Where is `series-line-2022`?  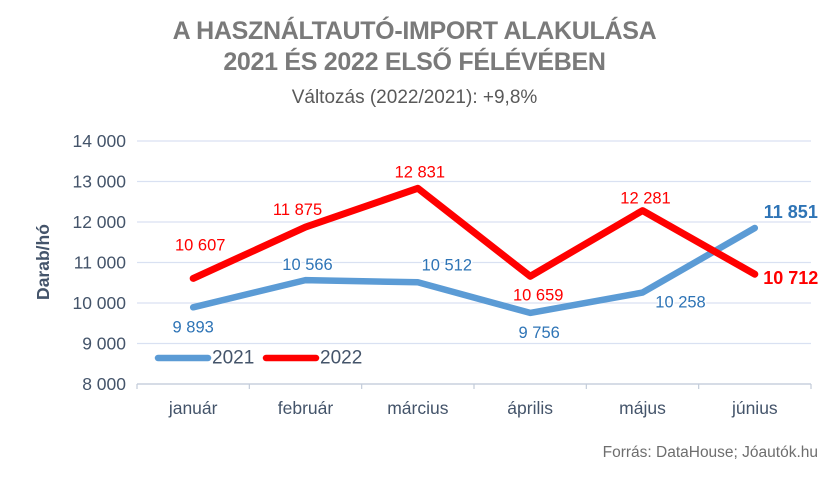
series-line-2022 is located at coordinates (474, 233).